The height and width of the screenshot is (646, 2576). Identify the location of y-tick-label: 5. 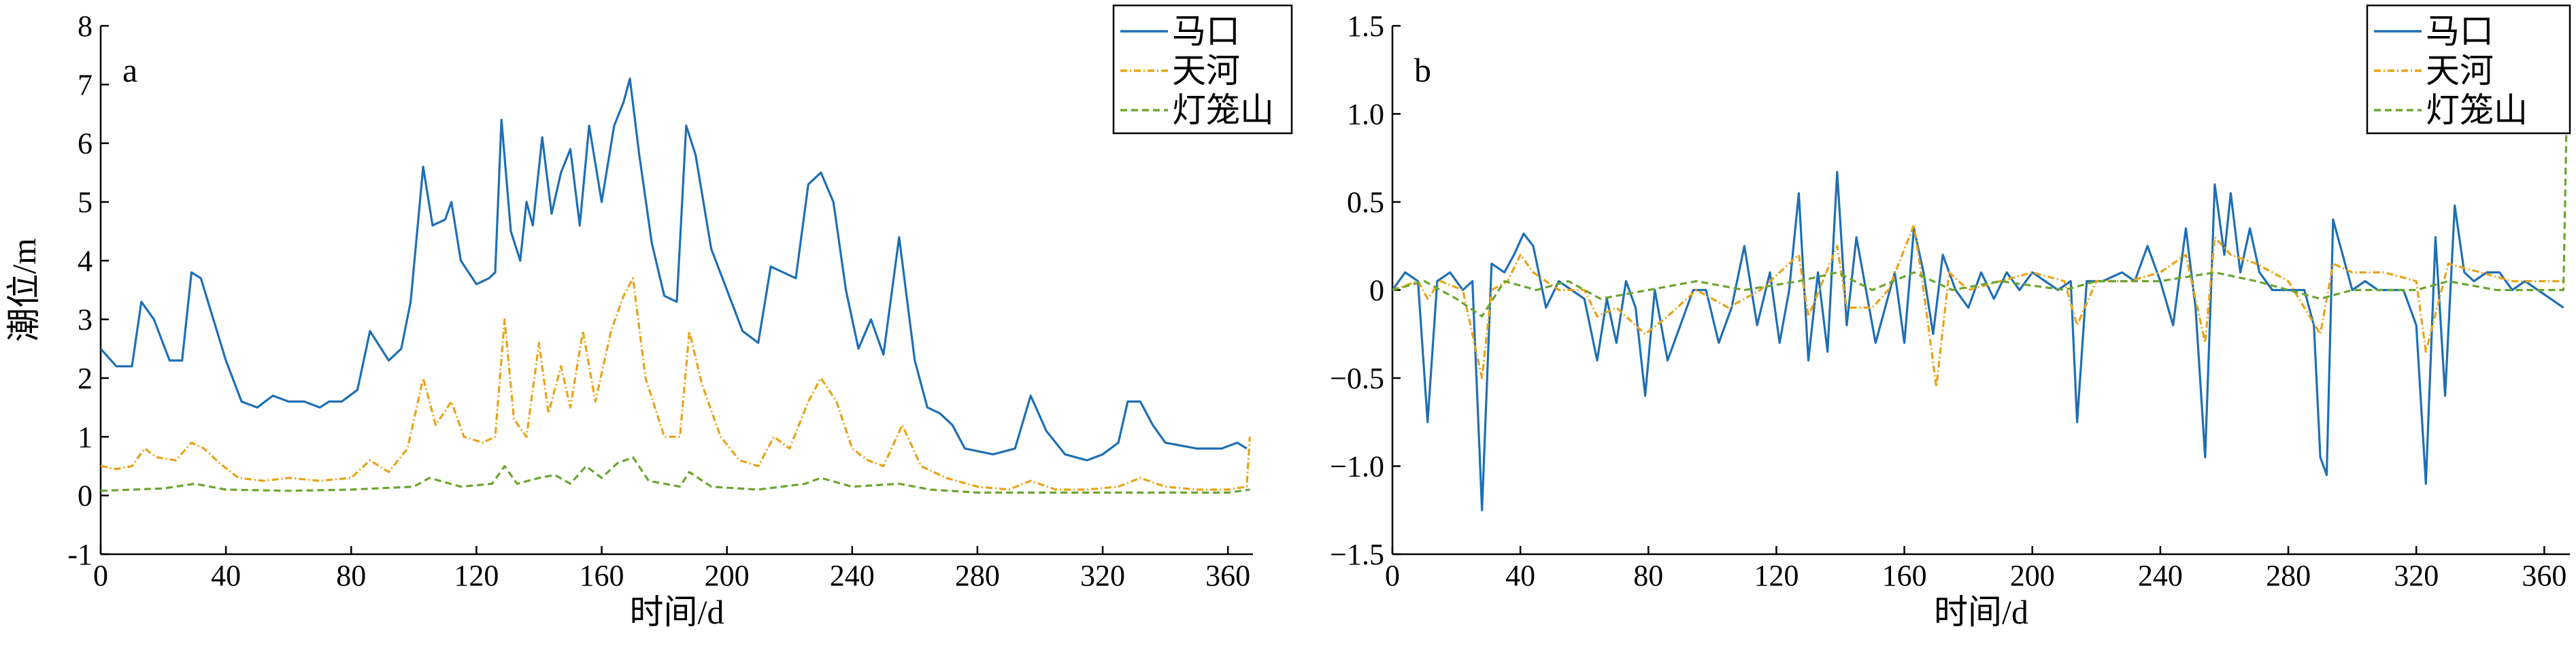
(85, 203).